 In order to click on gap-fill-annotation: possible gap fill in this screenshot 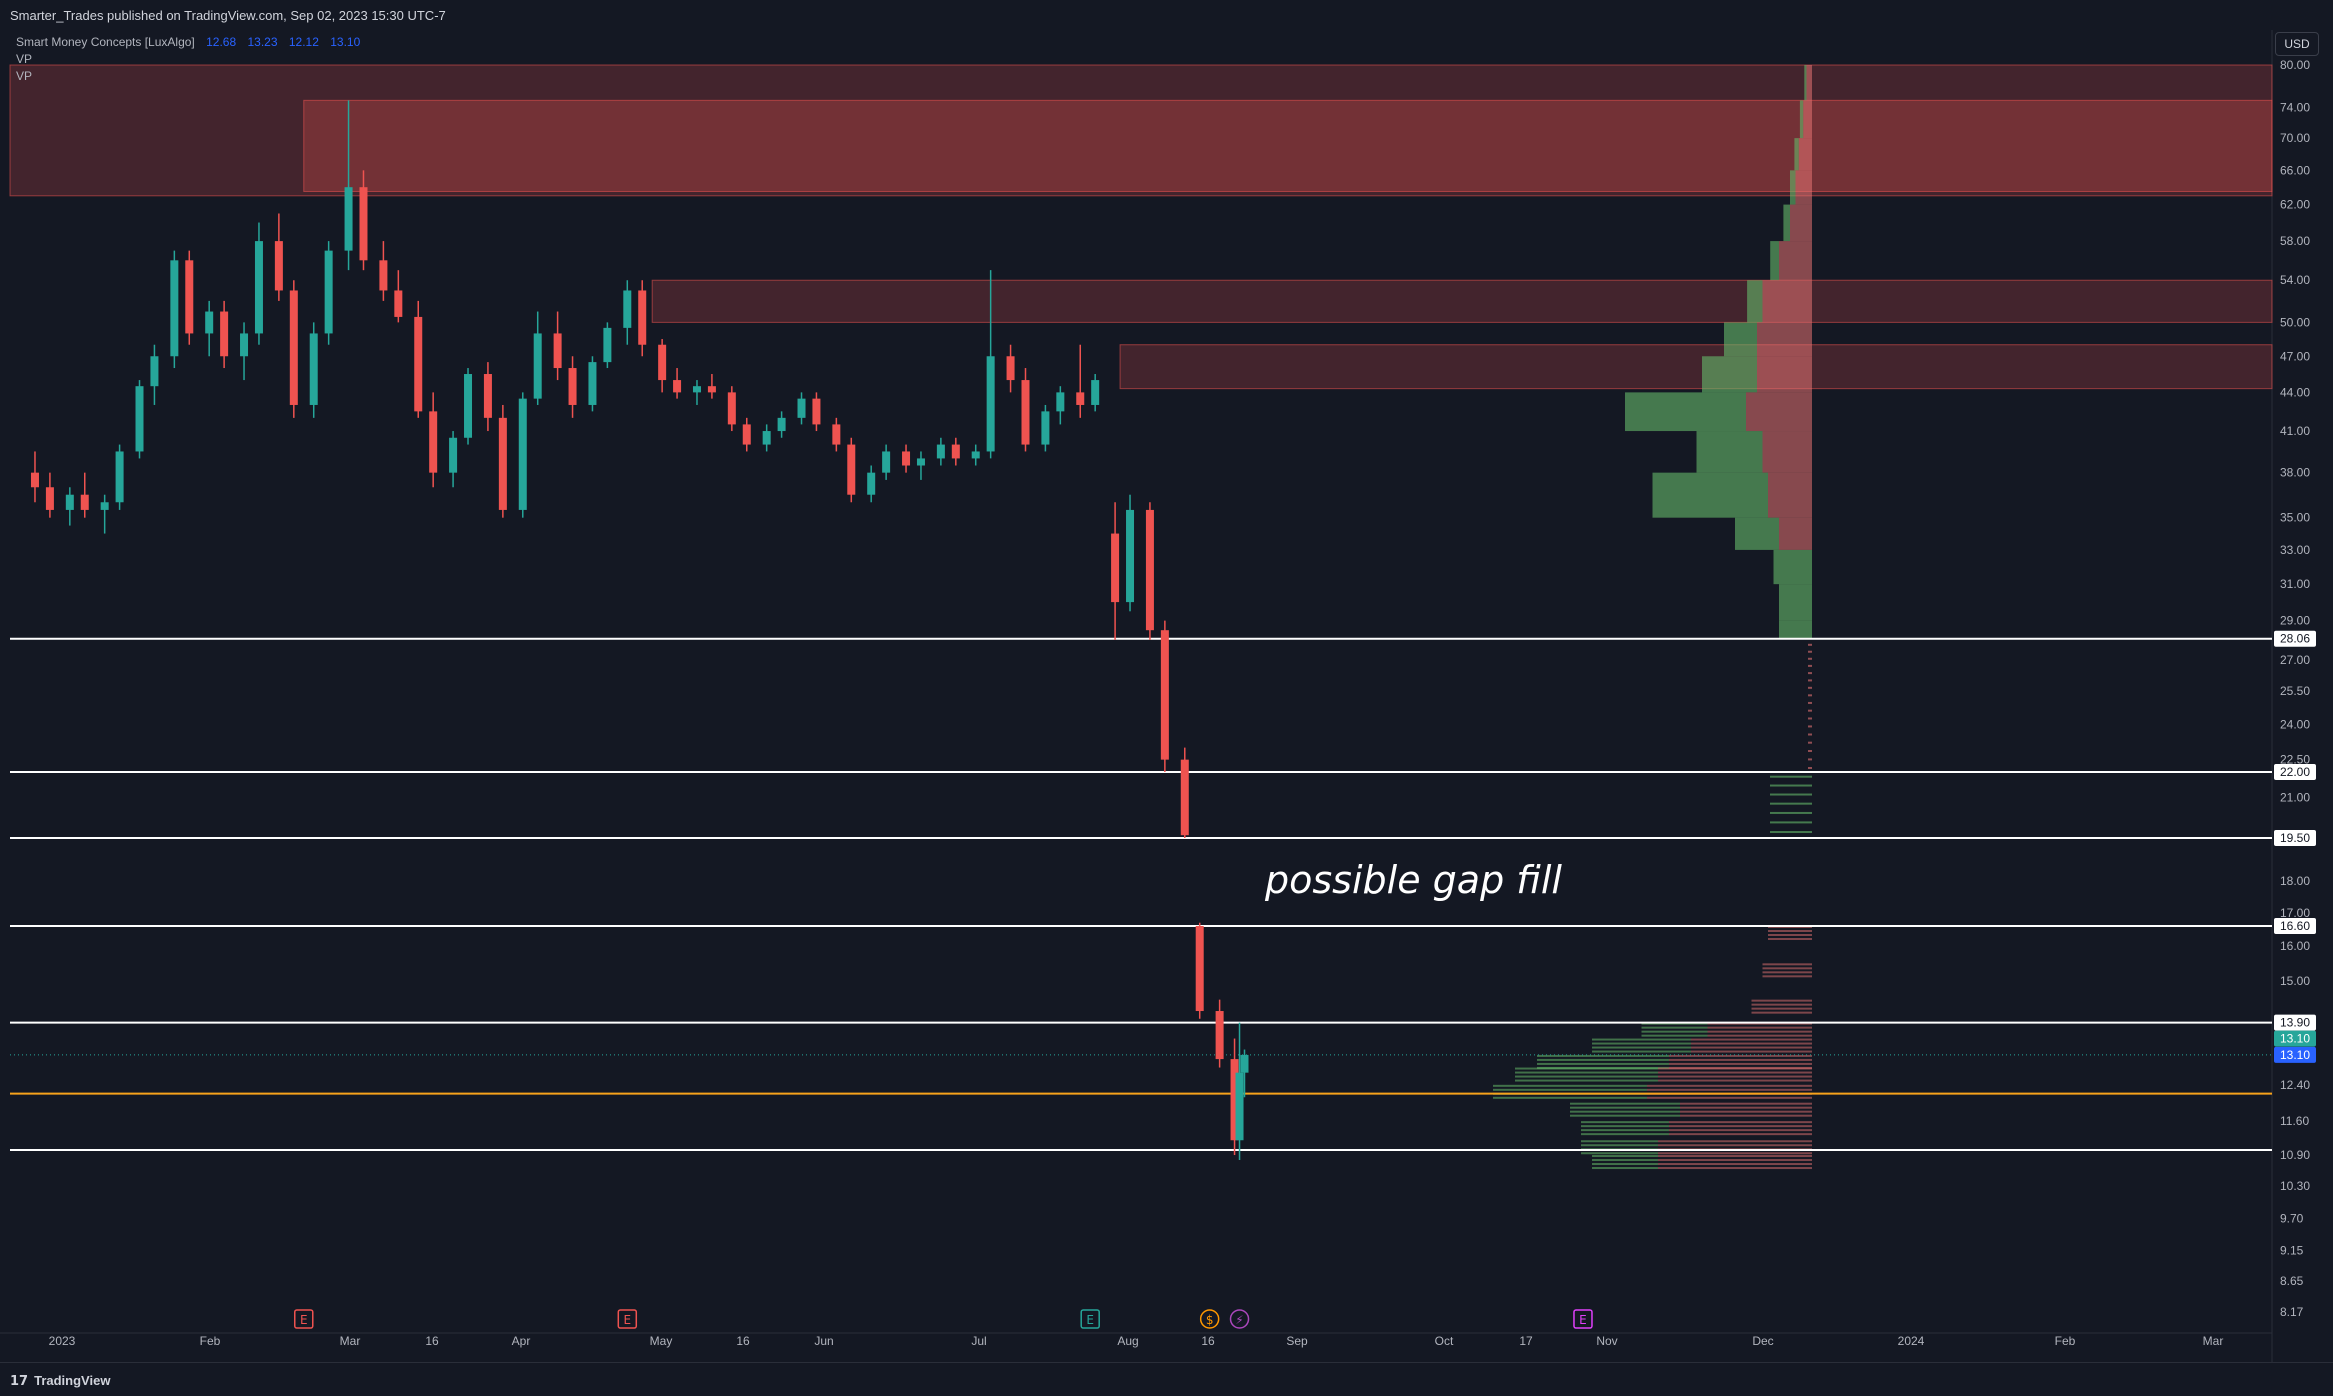, I will do `click(1413, 880)`.